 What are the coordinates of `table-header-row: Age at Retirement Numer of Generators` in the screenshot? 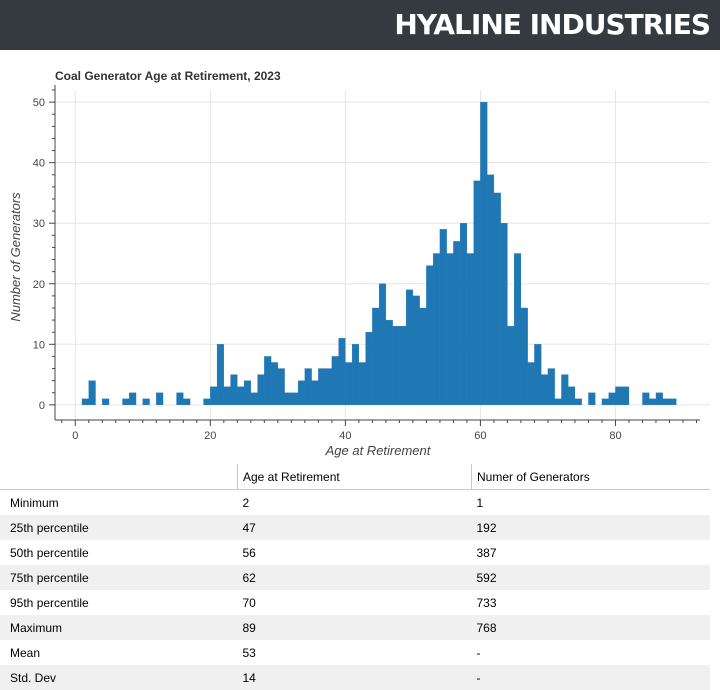 It's located at (355, 477).